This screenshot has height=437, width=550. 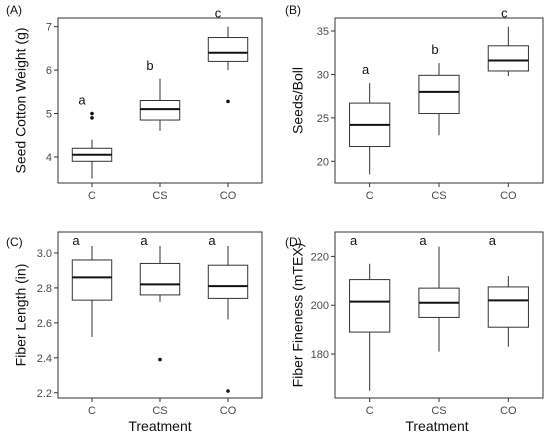 What do you see at coordinates (21, 315) in the screenshot?
I see `y-axis-label: Fiber Length (in)` at bounding box center [21, 315].